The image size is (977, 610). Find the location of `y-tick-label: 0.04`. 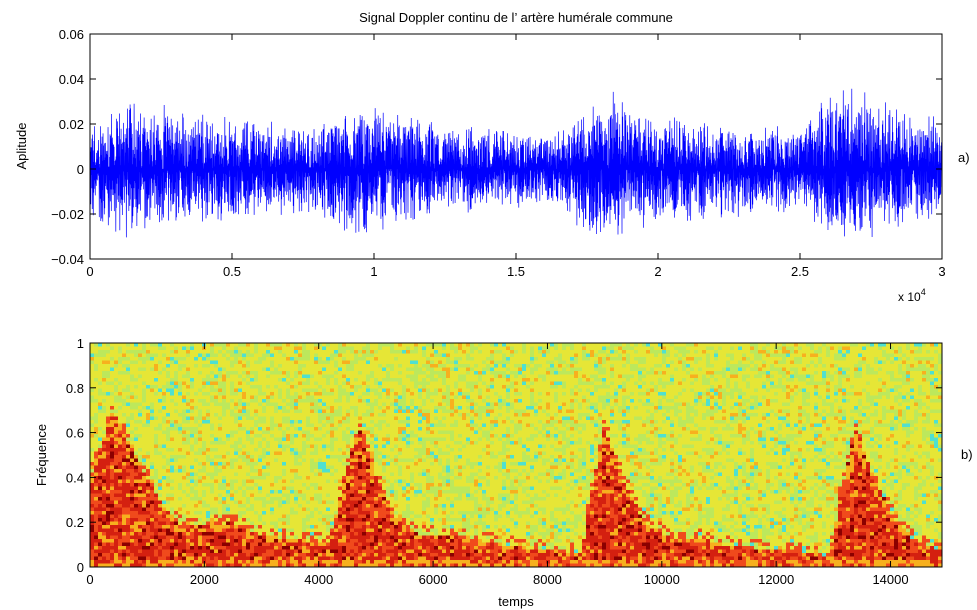

y-tick-label: 0.04 is located at coordinates (71, 79).